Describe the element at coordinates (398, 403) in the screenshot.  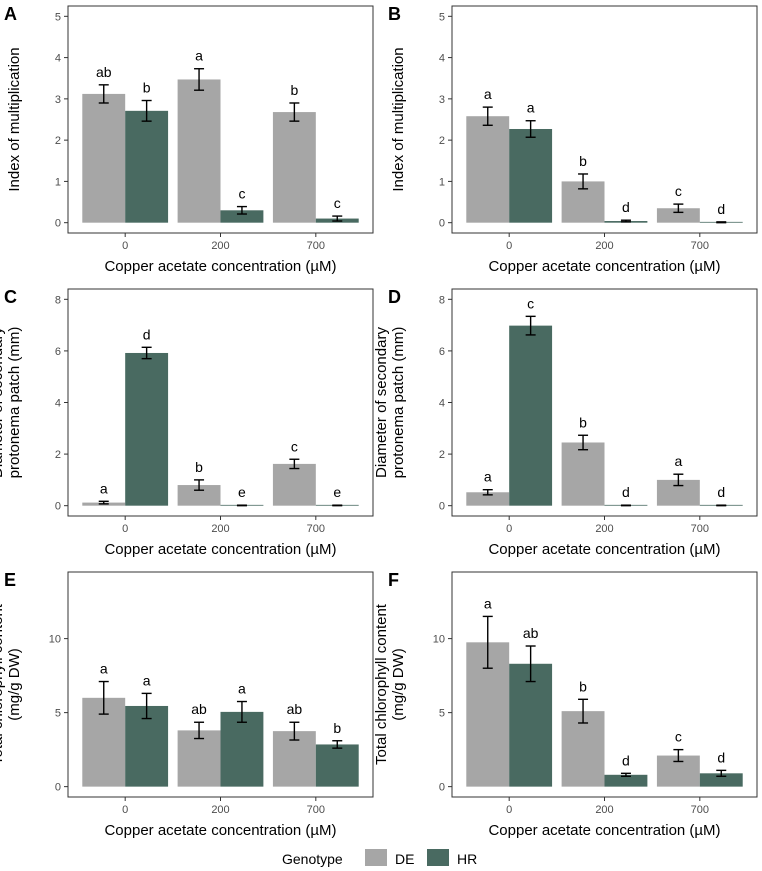
I see `y-axis-label: protonema patch (mm)` at that location.